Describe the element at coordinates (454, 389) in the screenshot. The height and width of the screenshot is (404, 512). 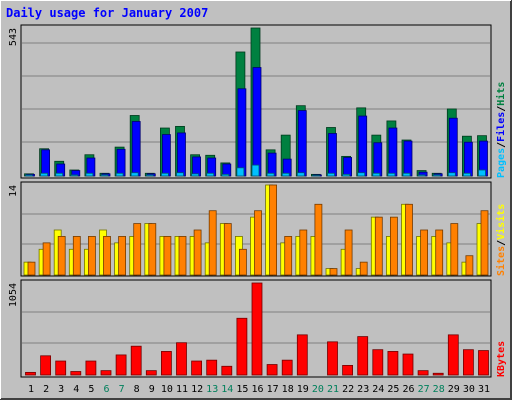
I see `x-axis-day-label: 29` at that location.